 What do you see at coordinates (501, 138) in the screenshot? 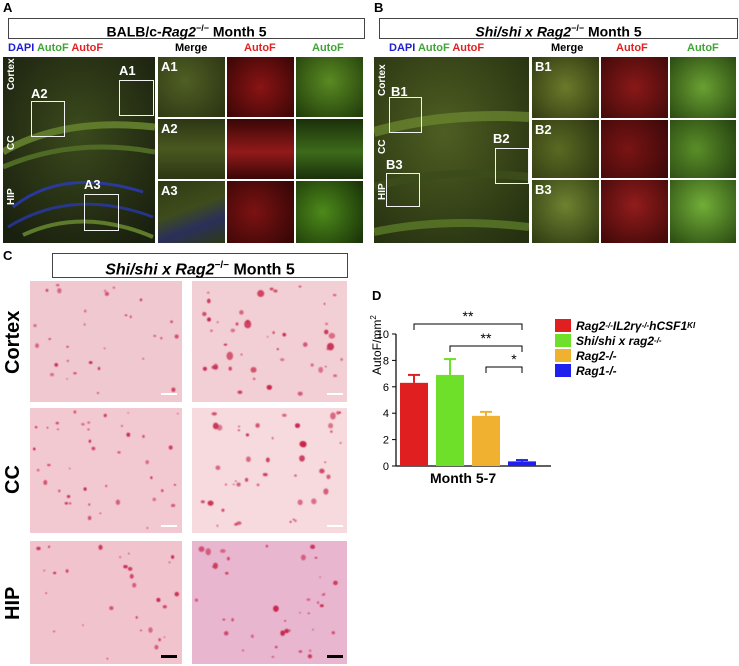
I see `panel-b-roi-label: B2` at bounding box center [501, 138].